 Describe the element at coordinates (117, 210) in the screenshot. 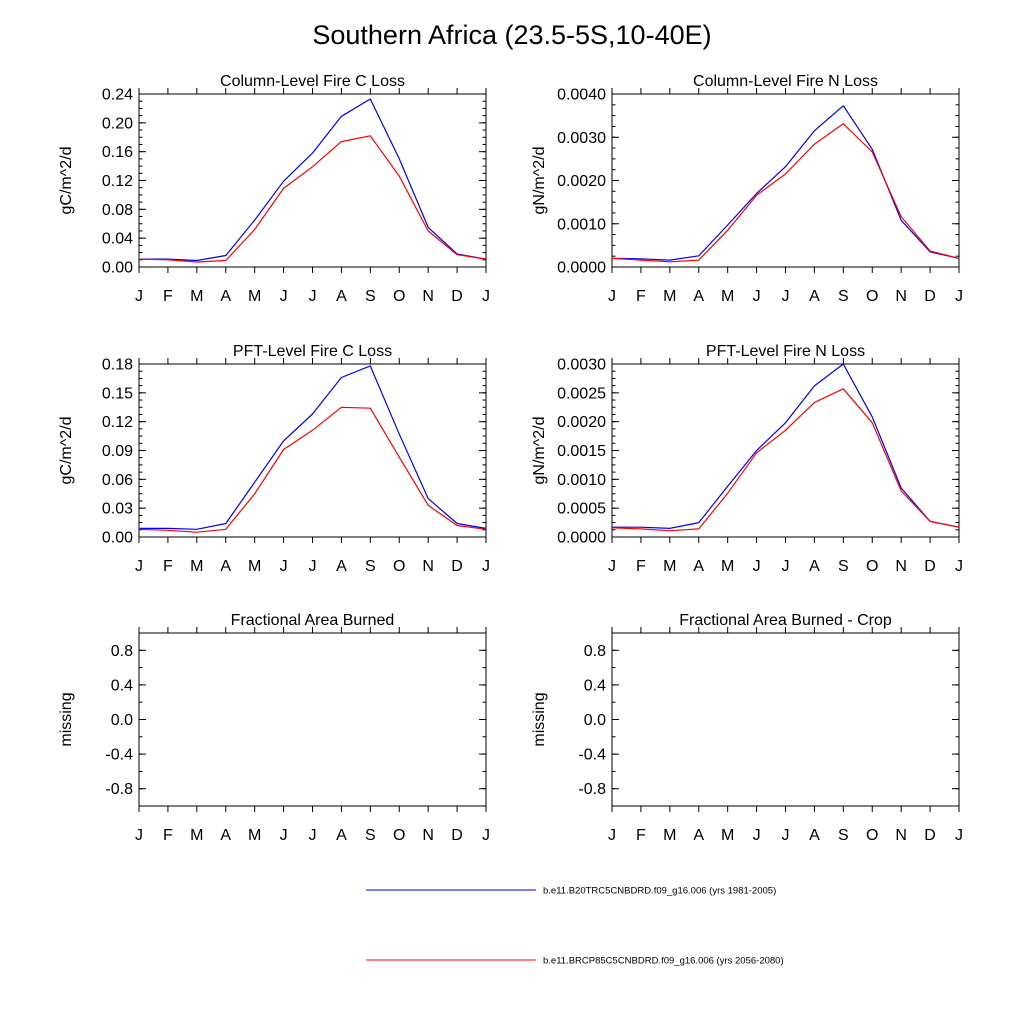

I see `y-tick-label: 0.08` at that location.